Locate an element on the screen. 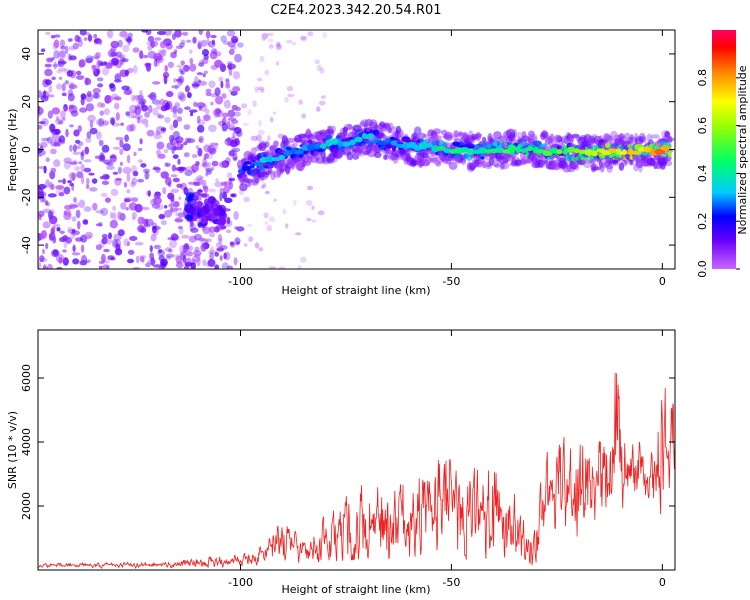 Image resolution: width=750 pixels, height=600 pixels. colorbar-tick-label: 0.8 is located at coordinates (702, 78).